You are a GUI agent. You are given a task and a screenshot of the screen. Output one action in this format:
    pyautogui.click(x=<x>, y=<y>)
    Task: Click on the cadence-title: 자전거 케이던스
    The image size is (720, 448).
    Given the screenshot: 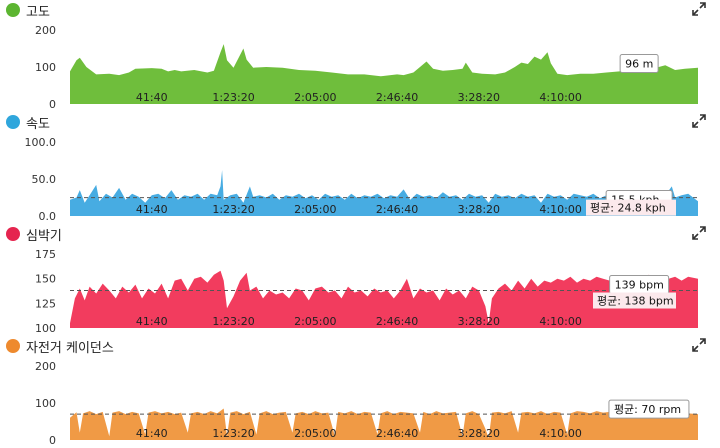 What is the action you would take?
    pyautogui.click(x=70, y=348)
    